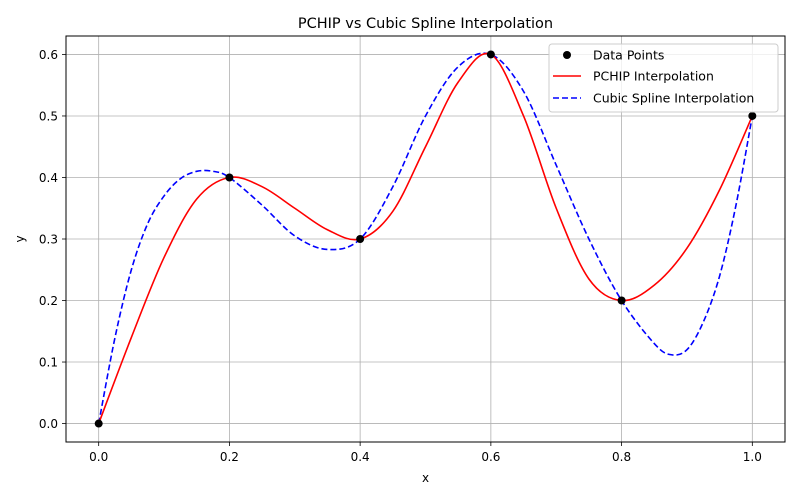  I want to click on legend-label-data-points: Data Points, so click(628, 55).